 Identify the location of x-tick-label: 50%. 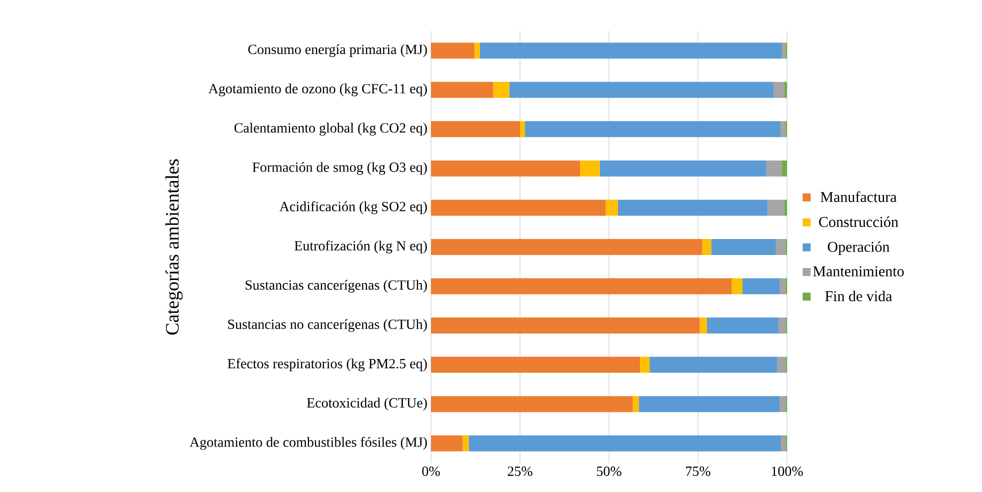
(609, 471).